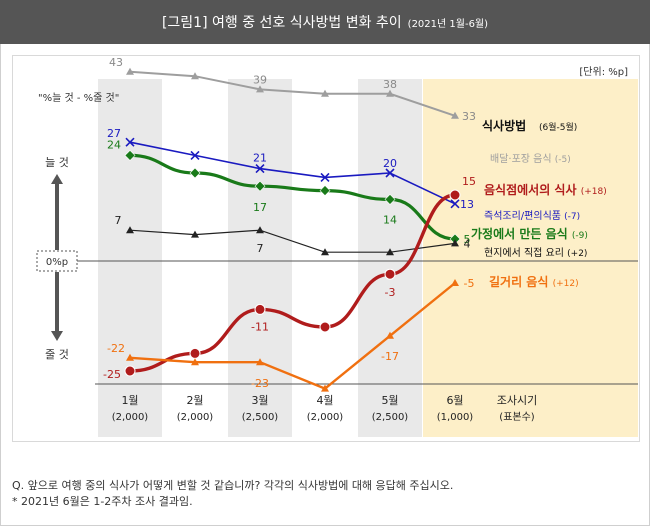  Describe the element at coordinates (389, 400) in the screenshot. I see `x-tick-label: 5월` at that location.